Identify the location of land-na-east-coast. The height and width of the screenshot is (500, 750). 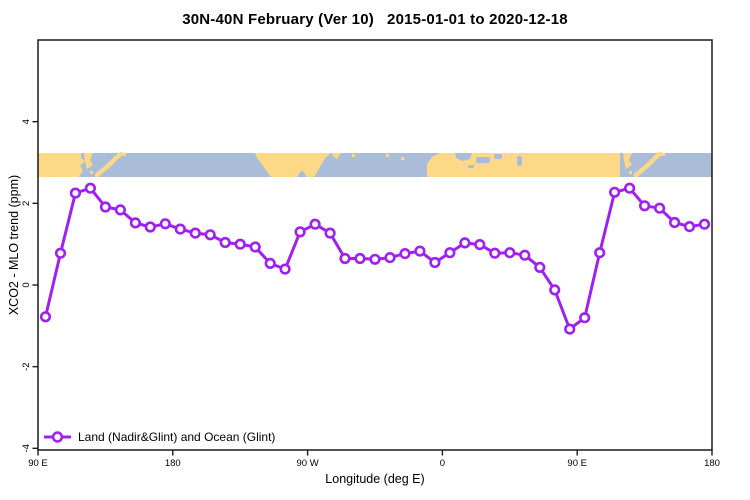
(336, 156).